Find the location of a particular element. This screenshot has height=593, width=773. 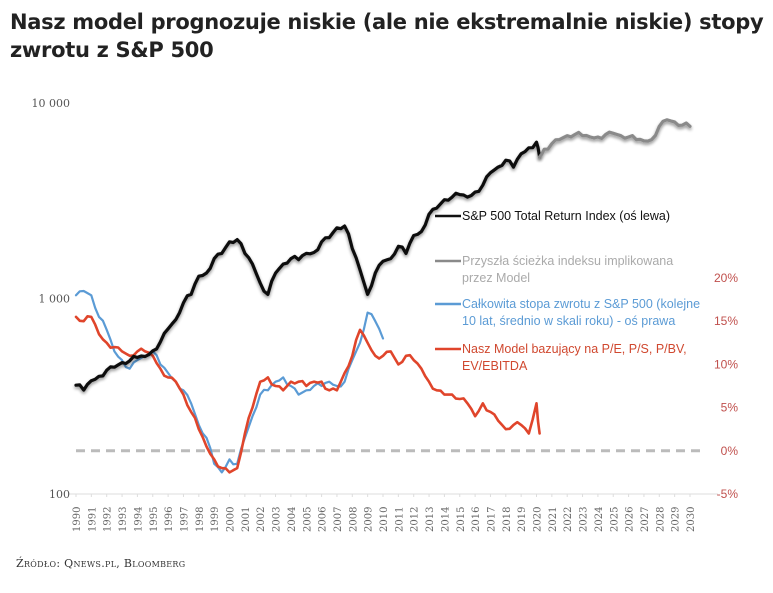

x-tick-label: 2023 is located at coordinates (584, 519).